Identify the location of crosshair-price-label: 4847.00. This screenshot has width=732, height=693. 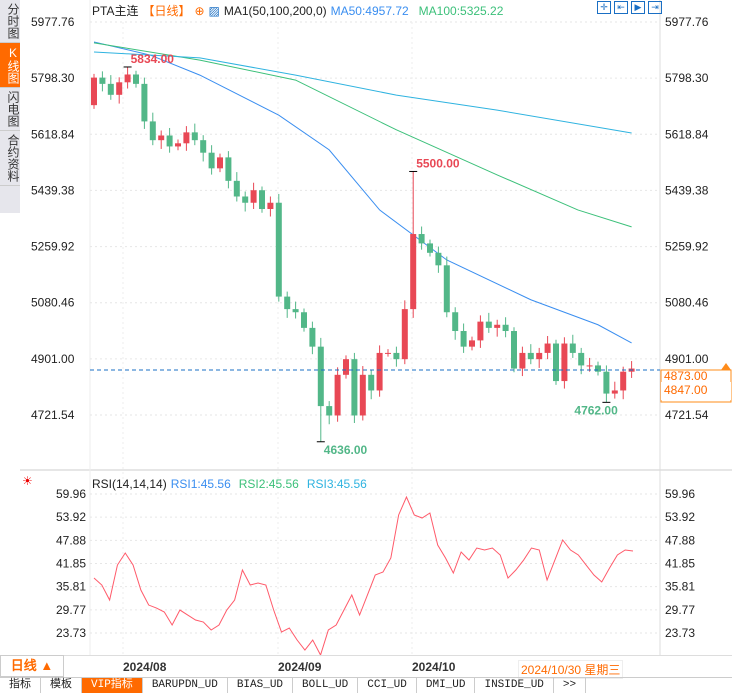
(686, 390).